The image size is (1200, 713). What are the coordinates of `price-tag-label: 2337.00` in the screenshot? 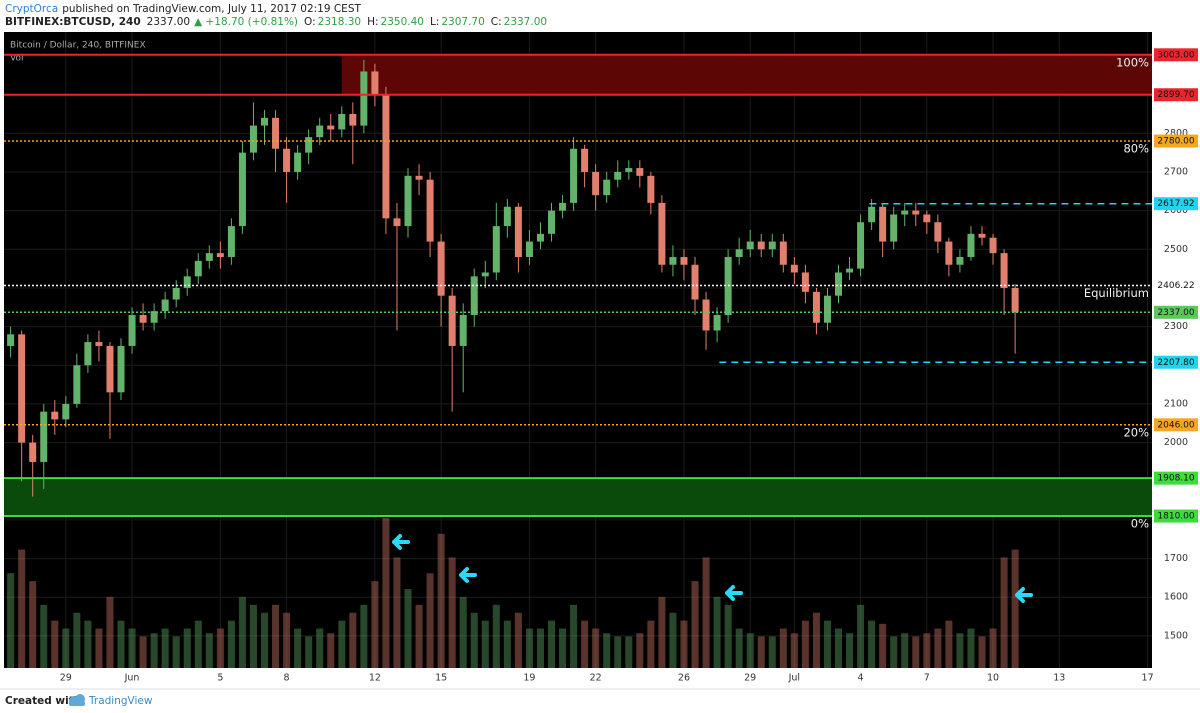 It's located at (1175, 313).